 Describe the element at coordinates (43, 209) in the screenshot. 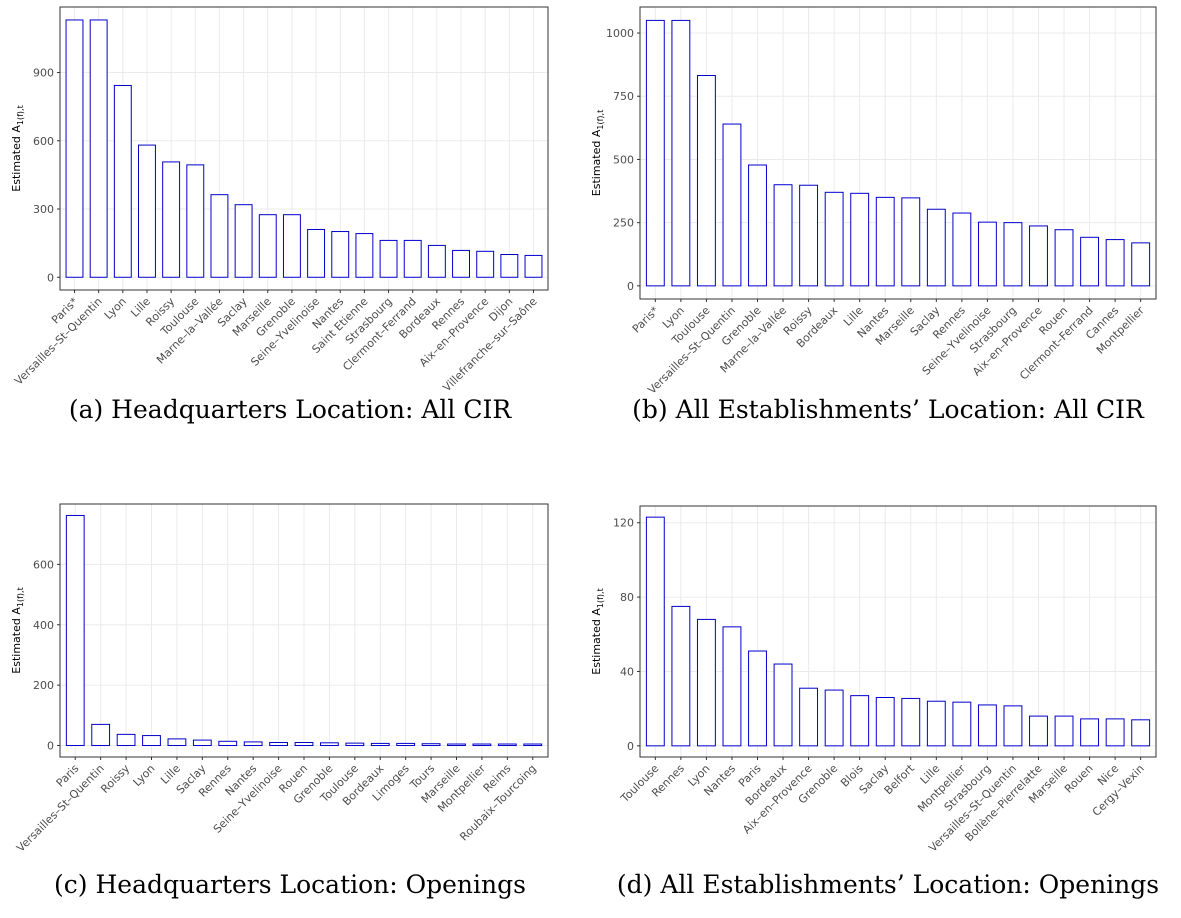

I see `y-tick-label: 300` at that location.